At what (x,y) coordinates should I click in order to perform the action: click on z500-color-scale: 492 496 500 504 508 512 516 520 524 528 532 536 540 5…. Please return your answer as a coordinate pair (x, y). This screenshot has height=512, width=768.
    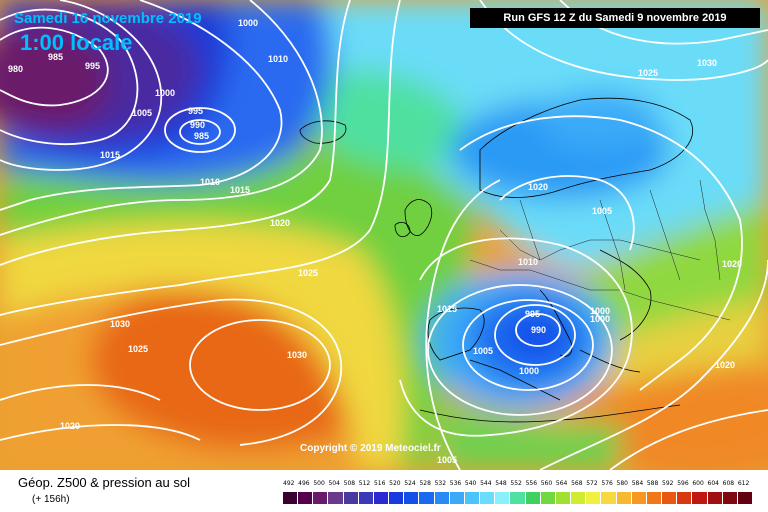
    Looking at the image, I should click on (518, 493).